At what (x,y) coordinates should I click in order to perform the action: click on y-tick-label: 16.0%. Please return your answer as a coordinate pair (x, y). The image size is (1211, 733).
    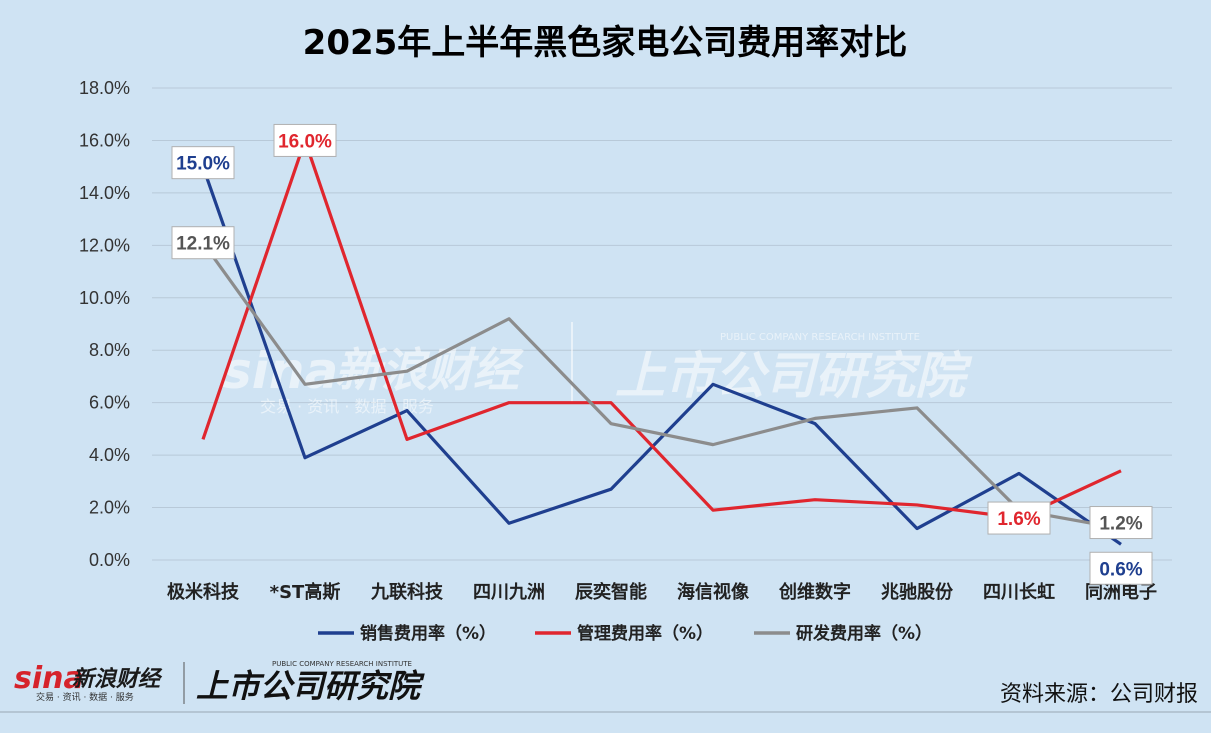
    Looking at the image, I should click on (104, 140).